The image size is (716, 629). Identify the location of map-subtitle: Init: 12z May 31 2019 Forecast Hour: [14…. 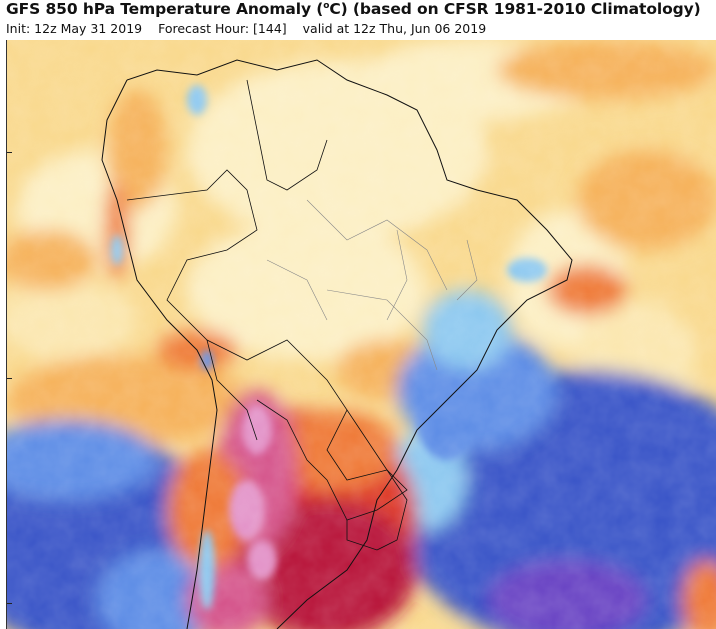
(252, 28).